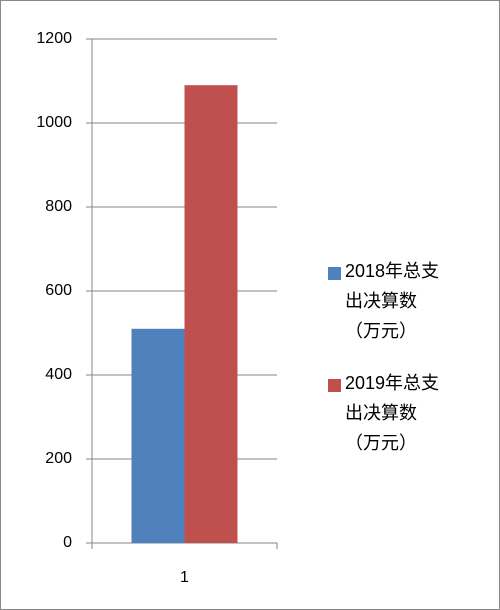 The height and width of the screenshot is (610, 500). I want to click on legend-item: 2018年总支出决算数（万元）, so click(386, 303).